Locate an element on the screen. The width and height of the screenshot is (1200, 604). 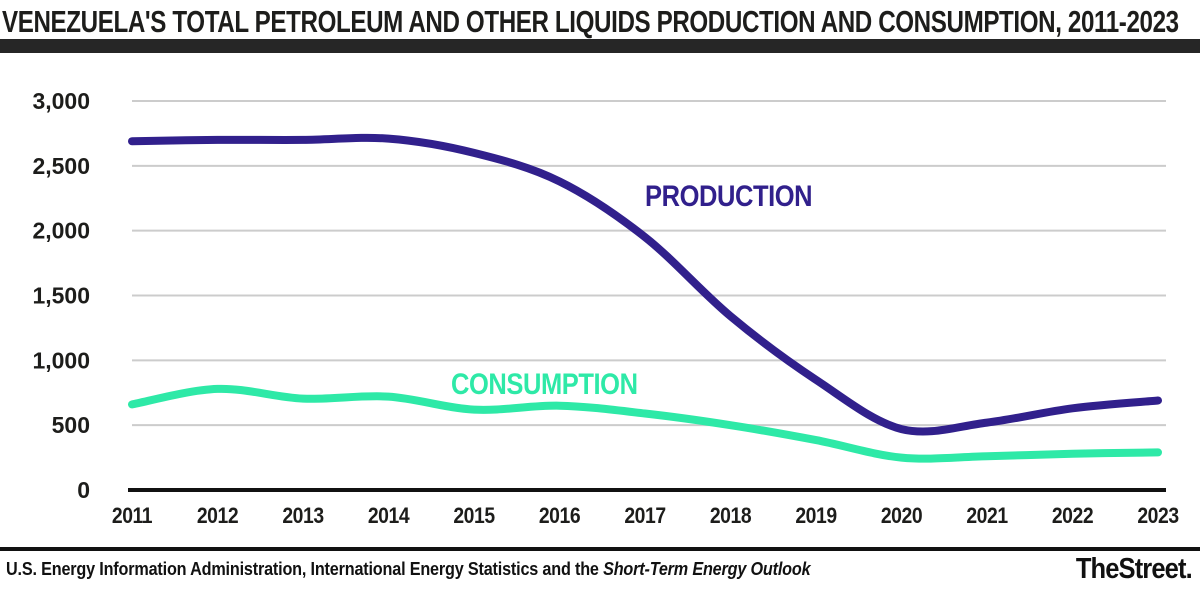
x-tick-label-2018: 2018 is located at coordinates (730, 516).